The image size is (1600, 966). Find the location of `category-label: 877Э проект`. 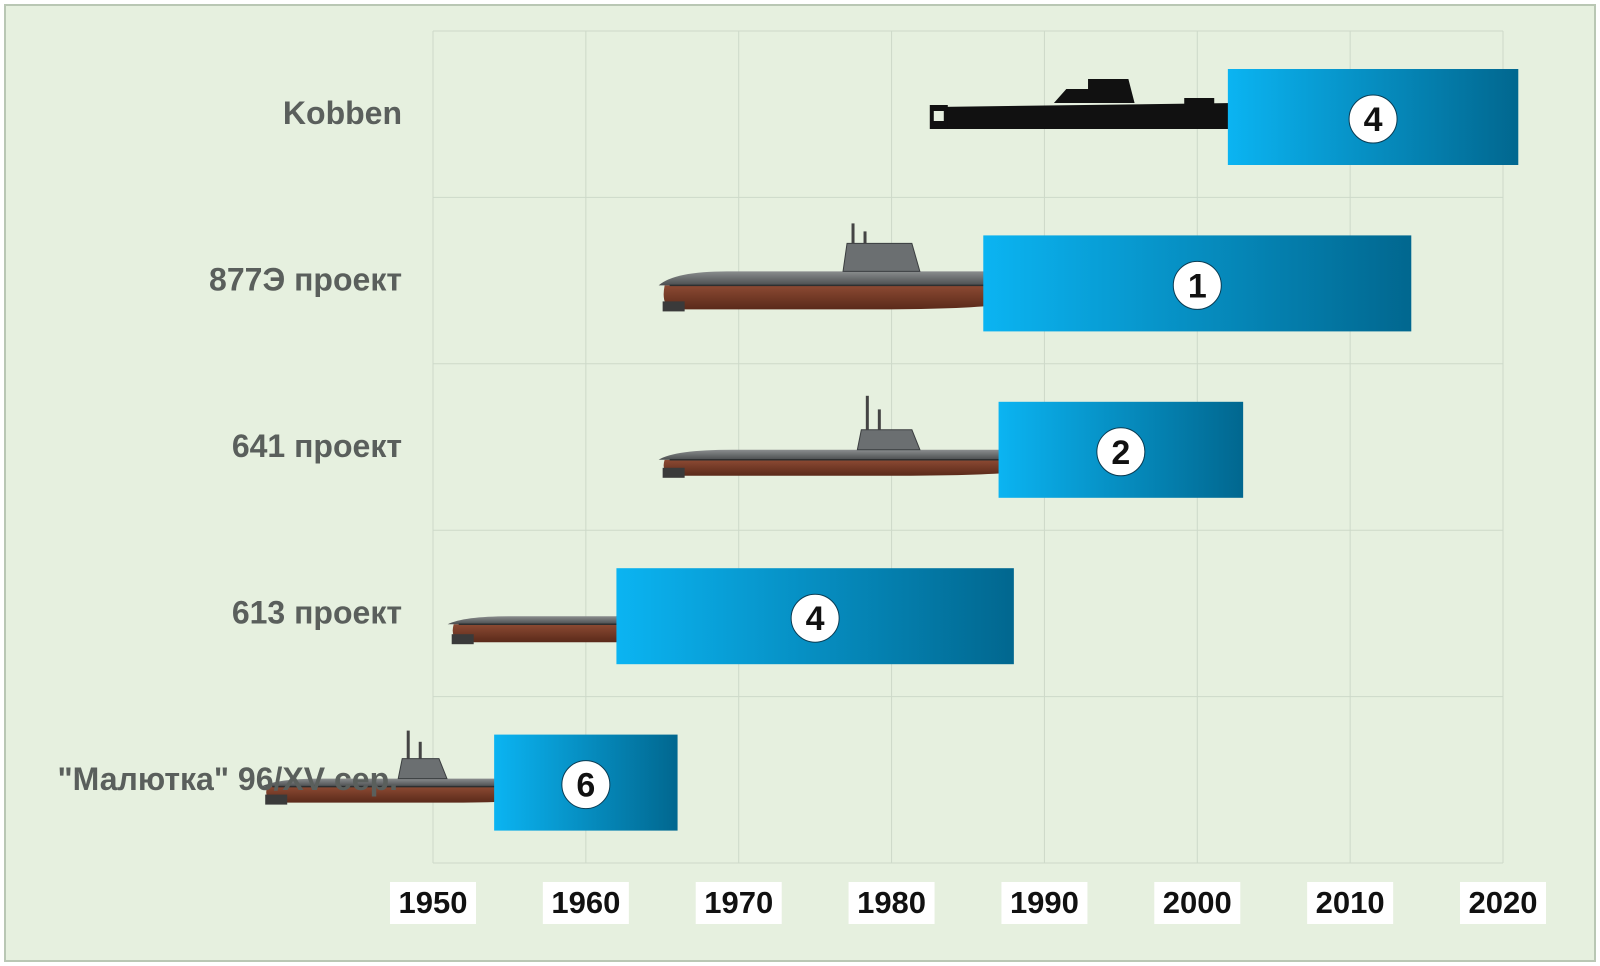

category-label: 877Э проект is located at coordinates (305, 280).